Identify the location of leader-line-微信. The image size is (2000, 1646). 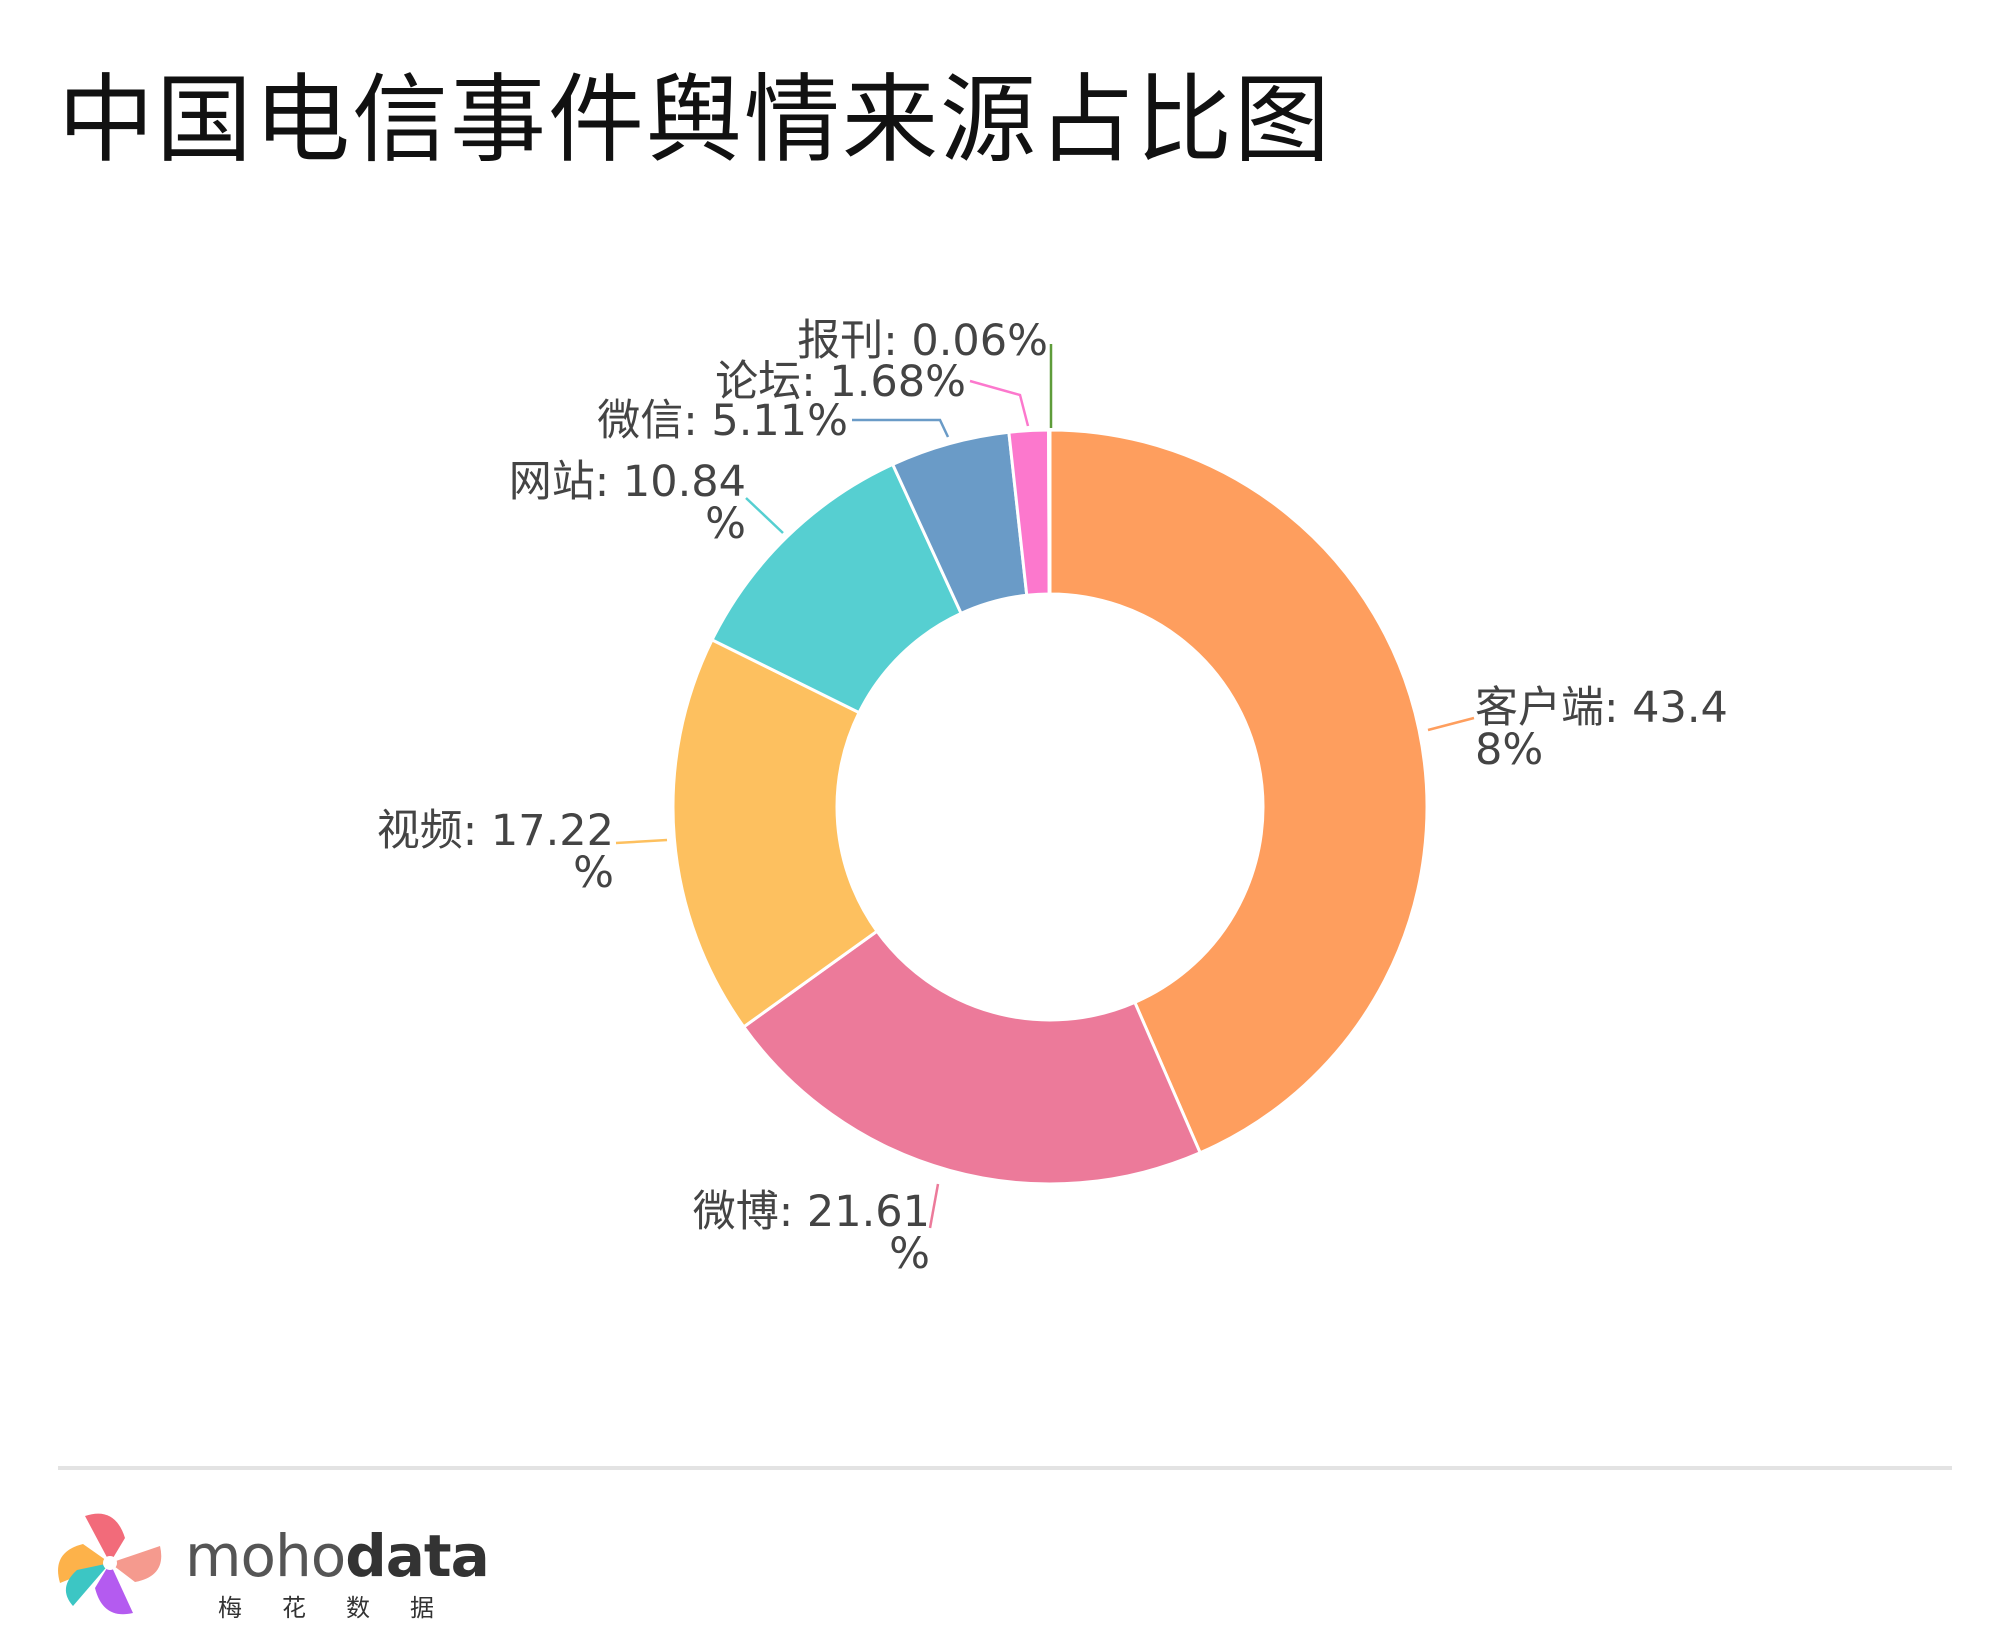
(901, 428).